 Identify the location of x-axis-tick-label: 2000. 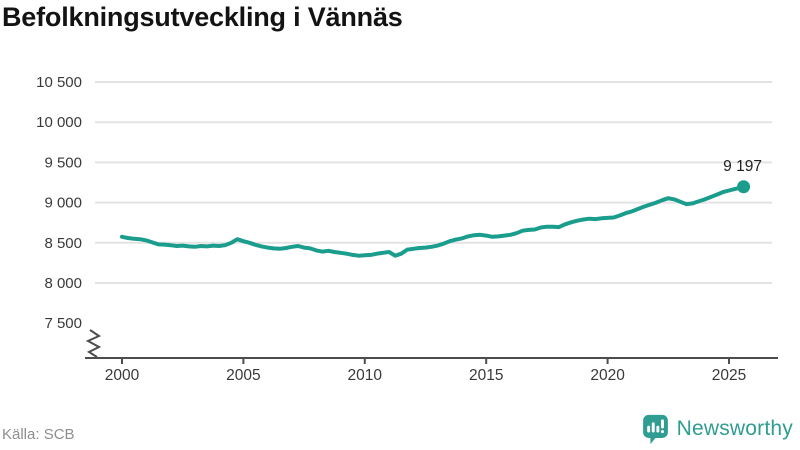
(122, 375).